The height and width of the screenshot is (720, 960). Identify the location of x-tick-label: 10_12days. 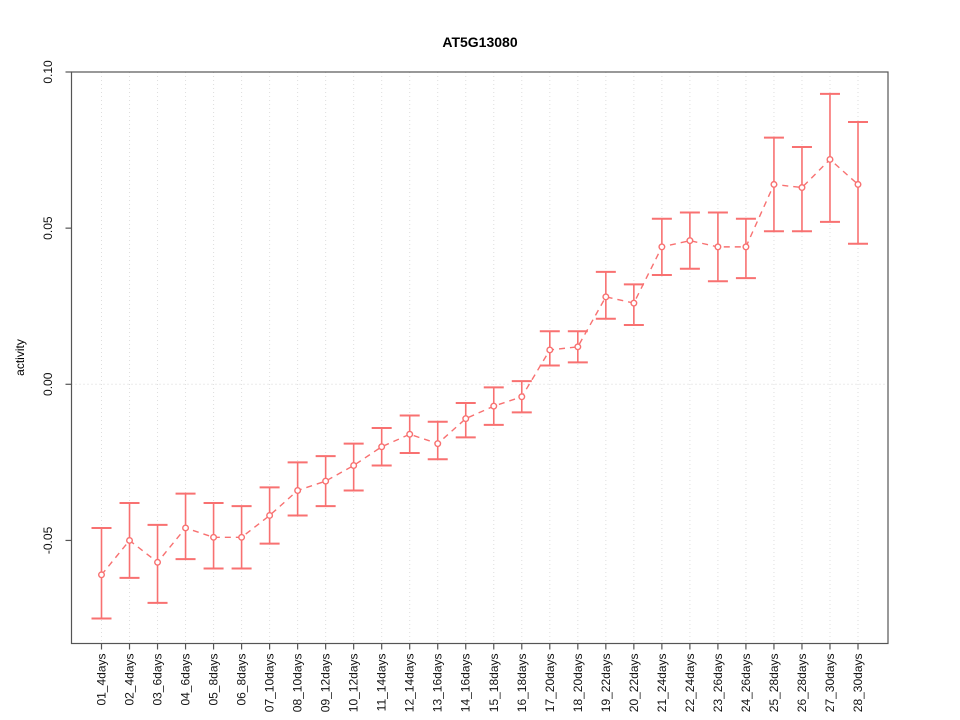
(354, 683).